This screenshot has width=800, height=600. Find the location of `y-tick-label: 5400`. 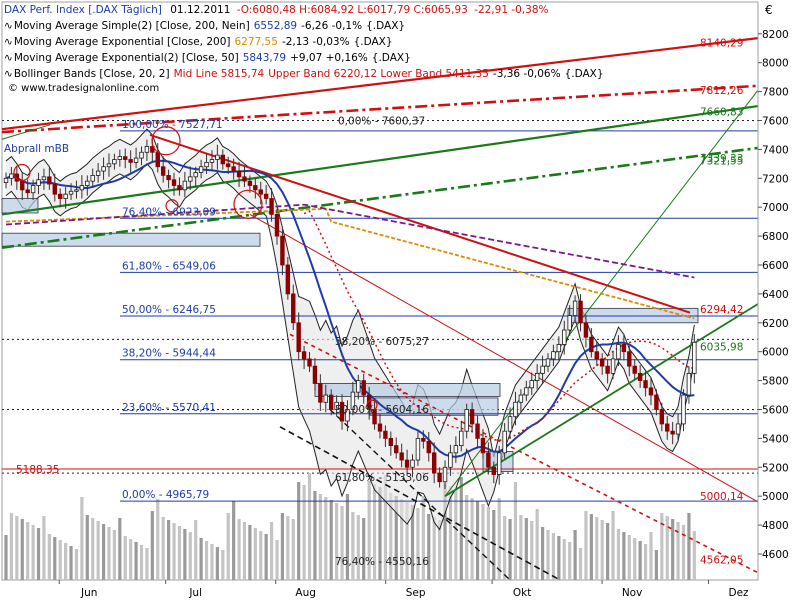

y-tick-label: 5400 is located at coordinates (775, 439).